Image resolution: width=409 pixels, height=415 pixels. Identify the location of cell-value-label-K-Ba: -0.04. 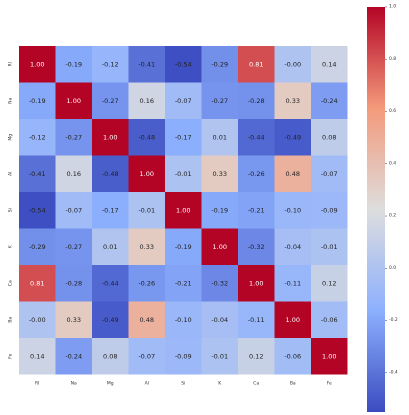
(292, 247).